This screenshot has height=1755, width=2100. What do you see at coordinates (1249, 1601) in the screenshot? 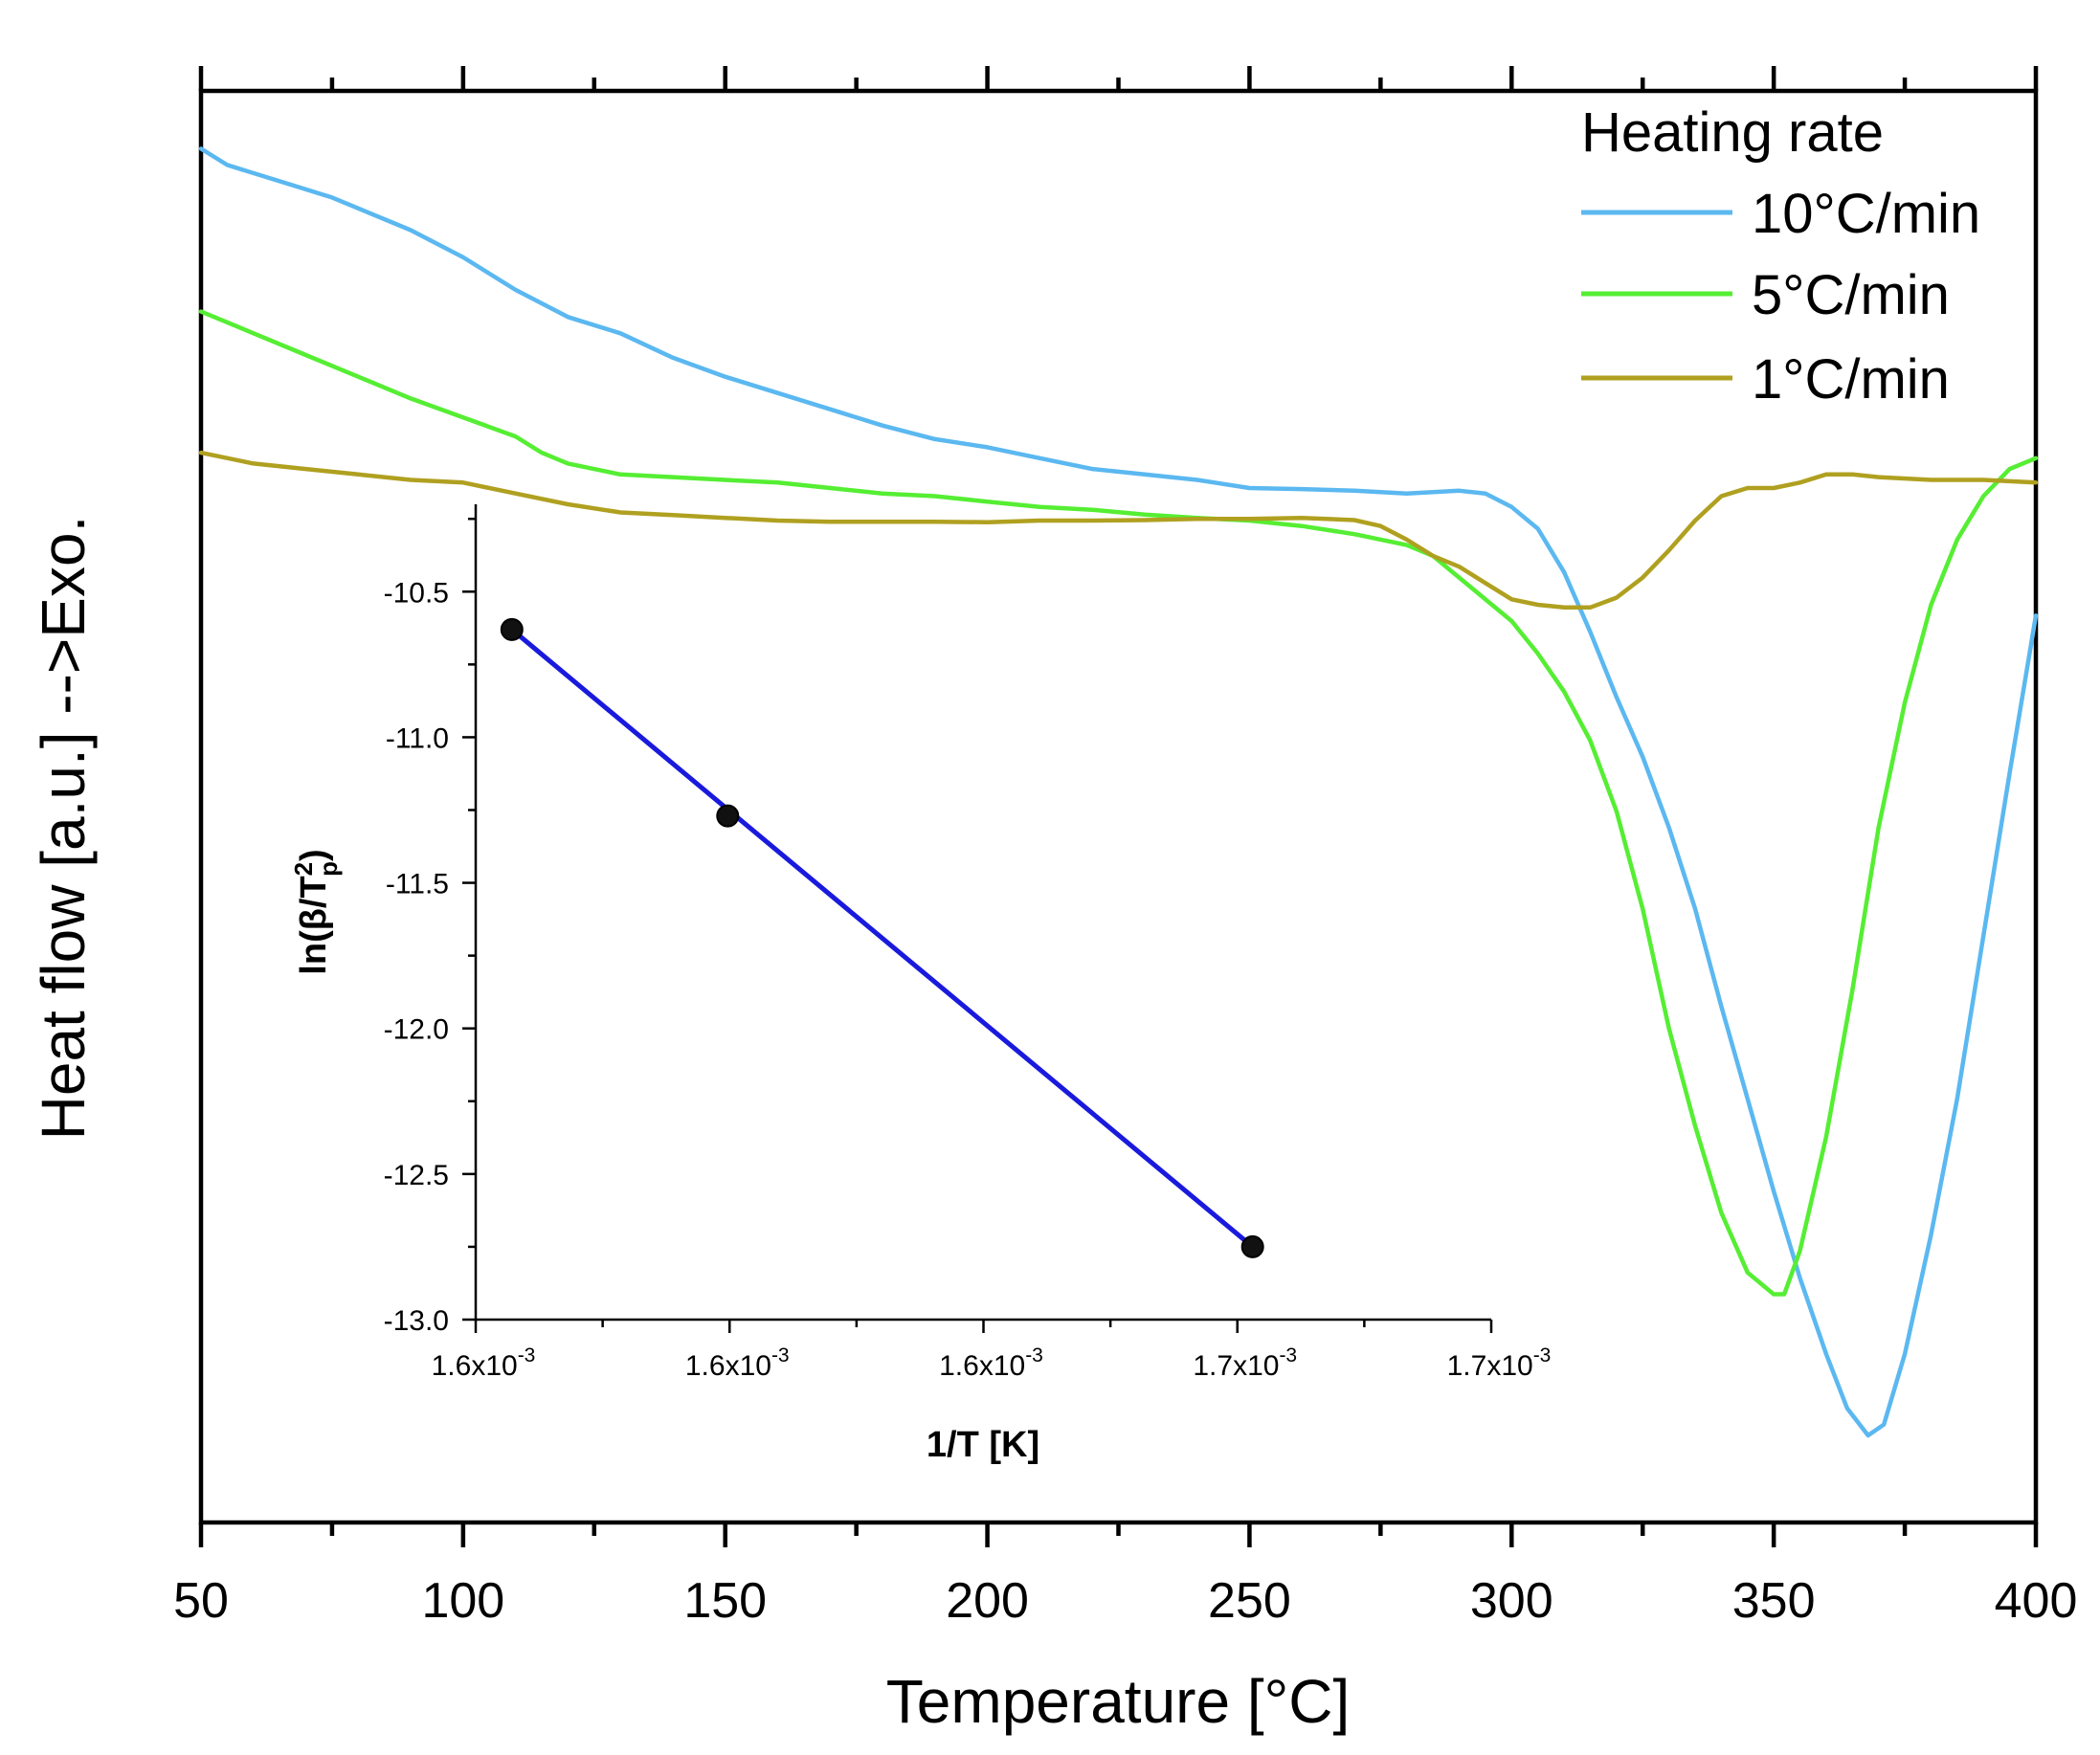
I see `x-tick-label-250: 250` at bounding box center [1249, 1601].